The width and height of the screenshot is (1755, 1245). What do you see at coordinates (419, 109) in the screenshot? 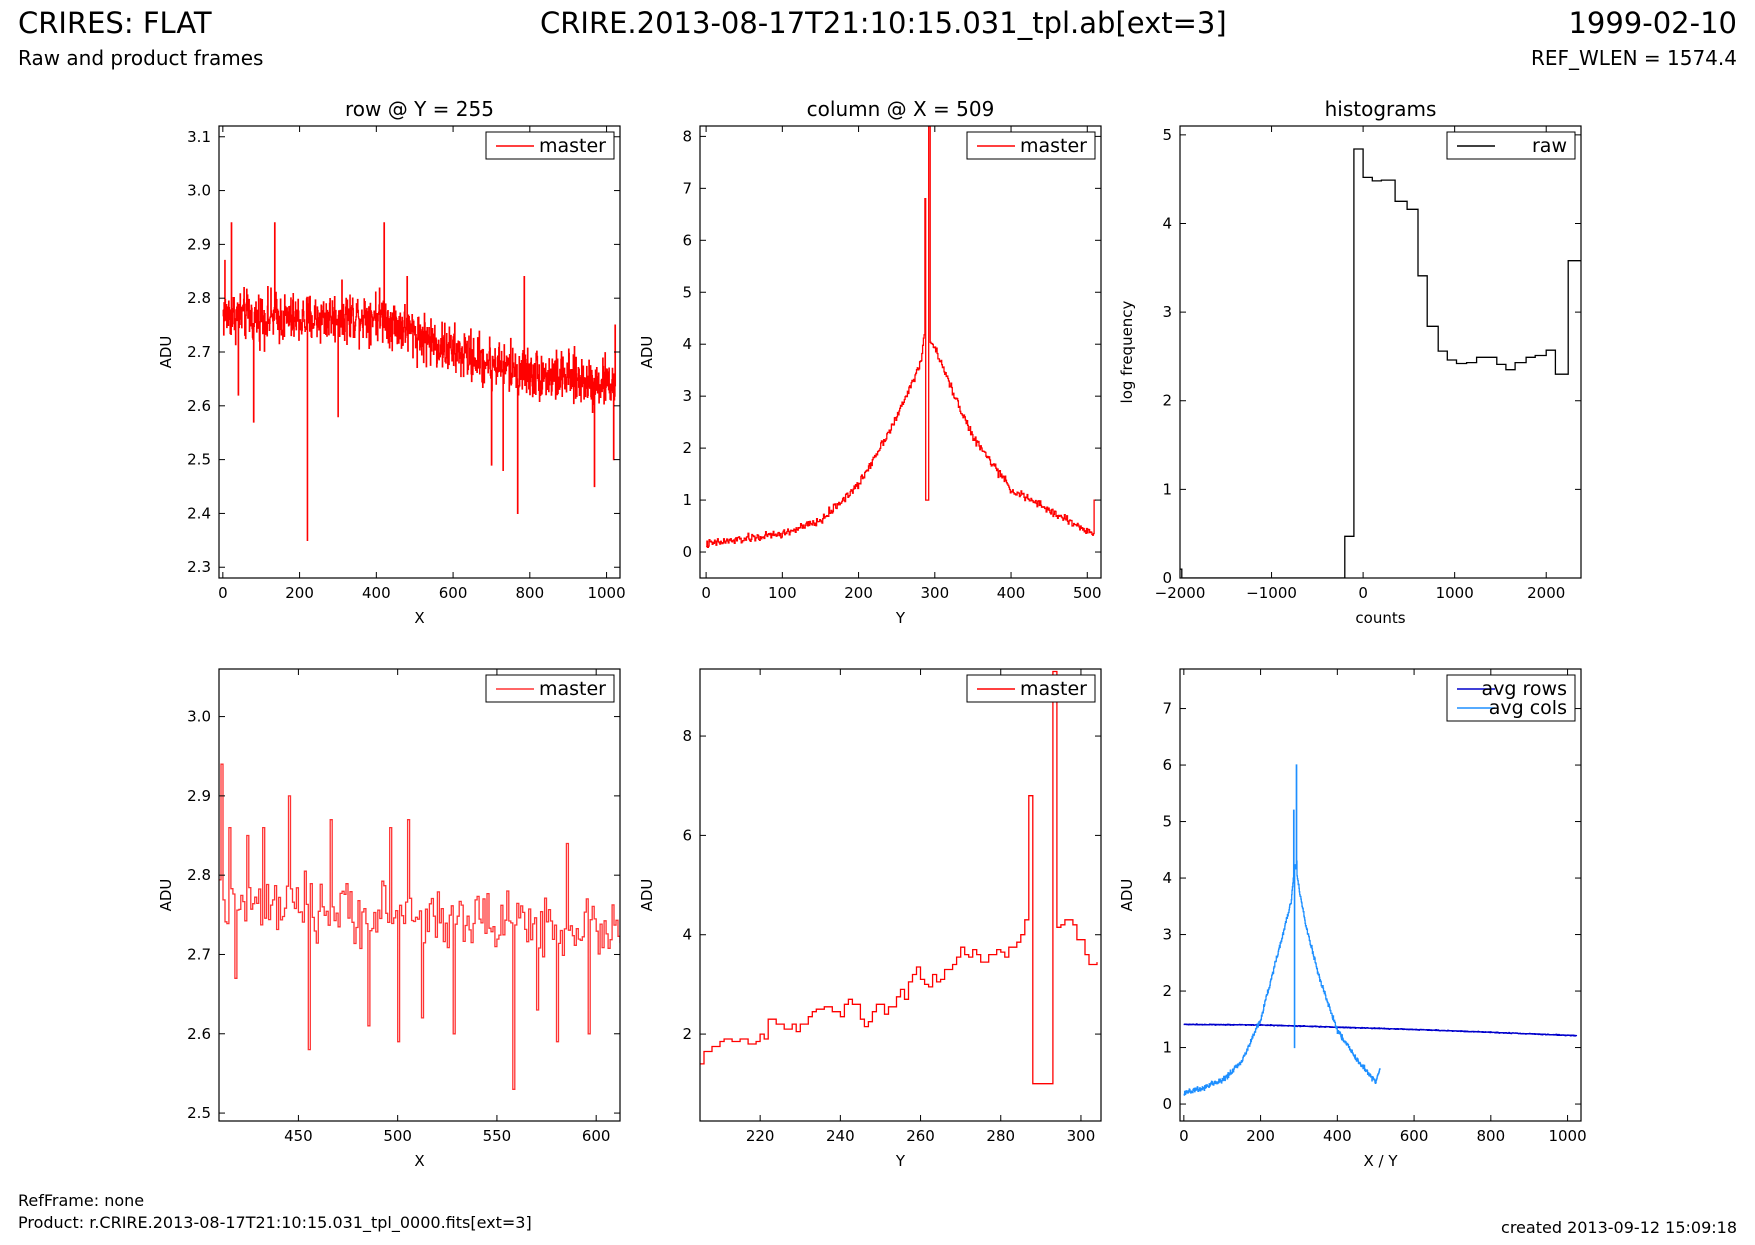
I see `chart-title: row @ Y = 255` at bounding box center [419, 109].